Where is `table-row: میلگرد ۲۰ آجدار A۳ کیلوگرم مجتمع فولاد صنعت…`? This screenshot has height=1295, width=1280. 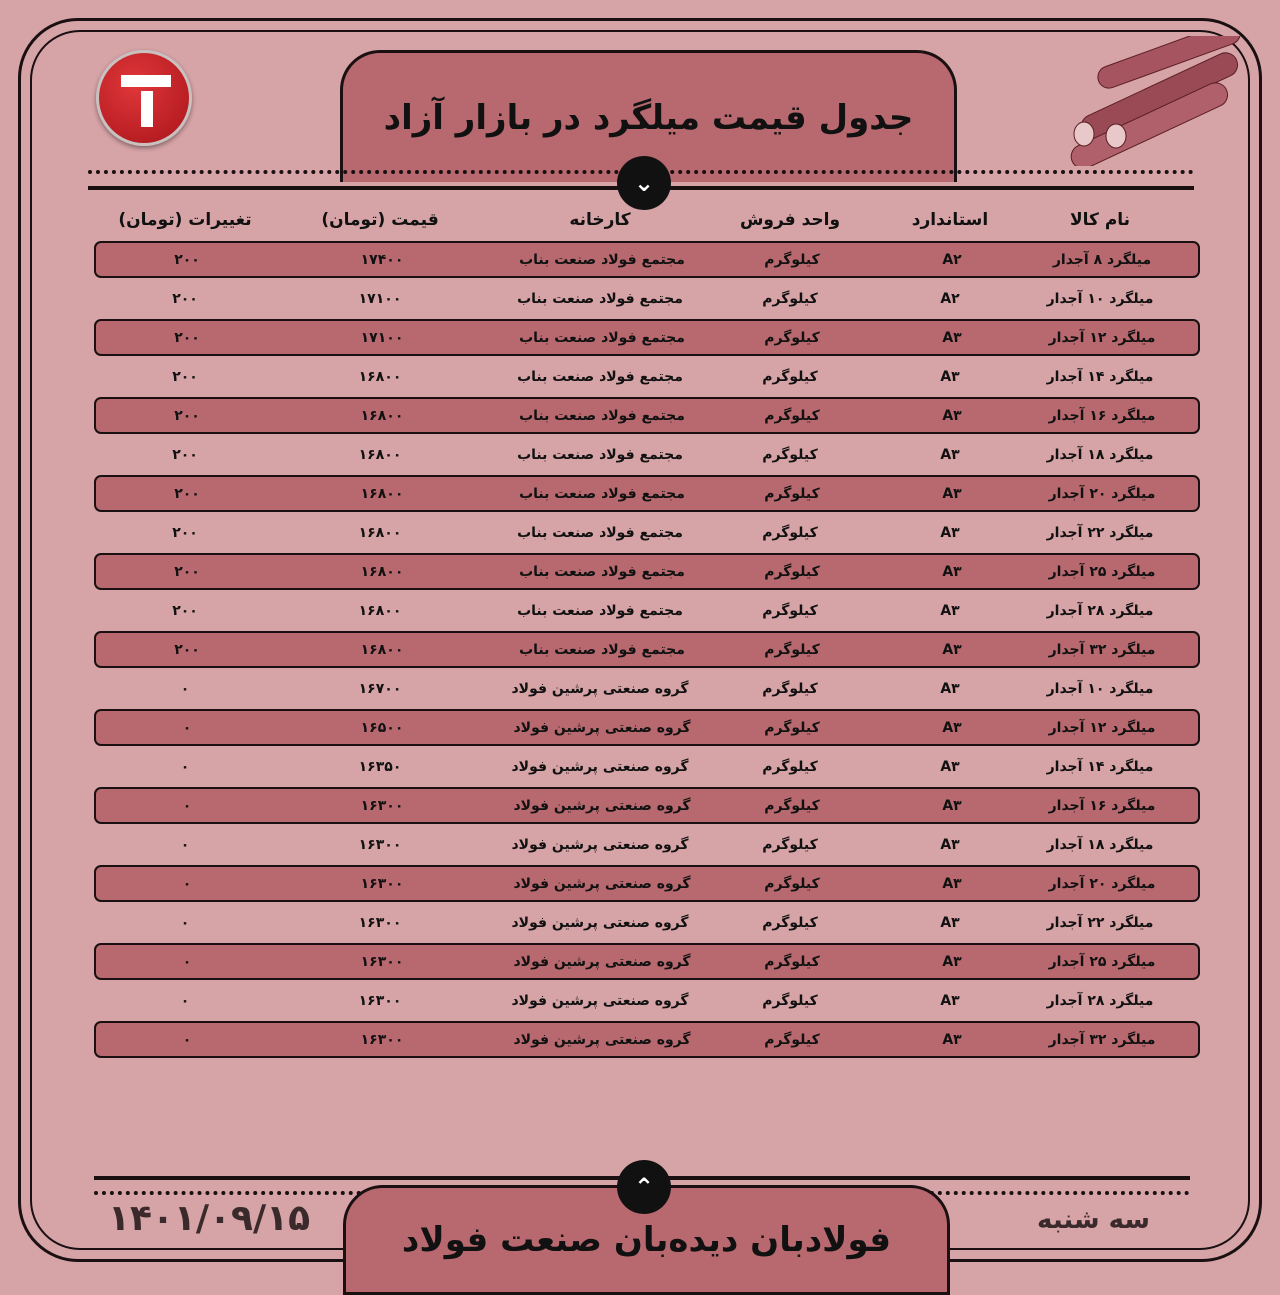
table-row: میلگرد ۲۰ آجدار A۳ کیلوگرم مجتمع فولاد صنعت… is located at coordinates (647, 493).